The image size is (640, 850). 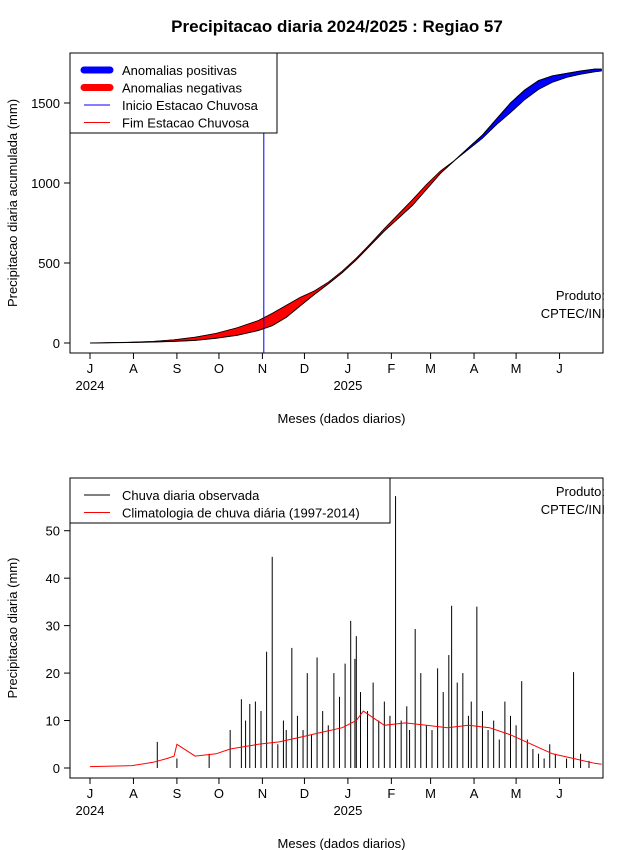 What do you see at coordinates (53, 673) in the screenshot?
I see `y-tick-label: 20` at bounding box center [53, 673].